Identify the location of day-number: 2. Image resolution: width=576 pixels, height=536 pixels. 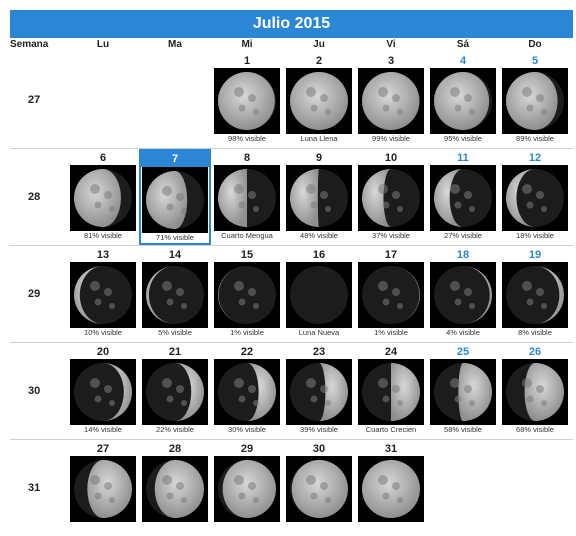
(319, 61).